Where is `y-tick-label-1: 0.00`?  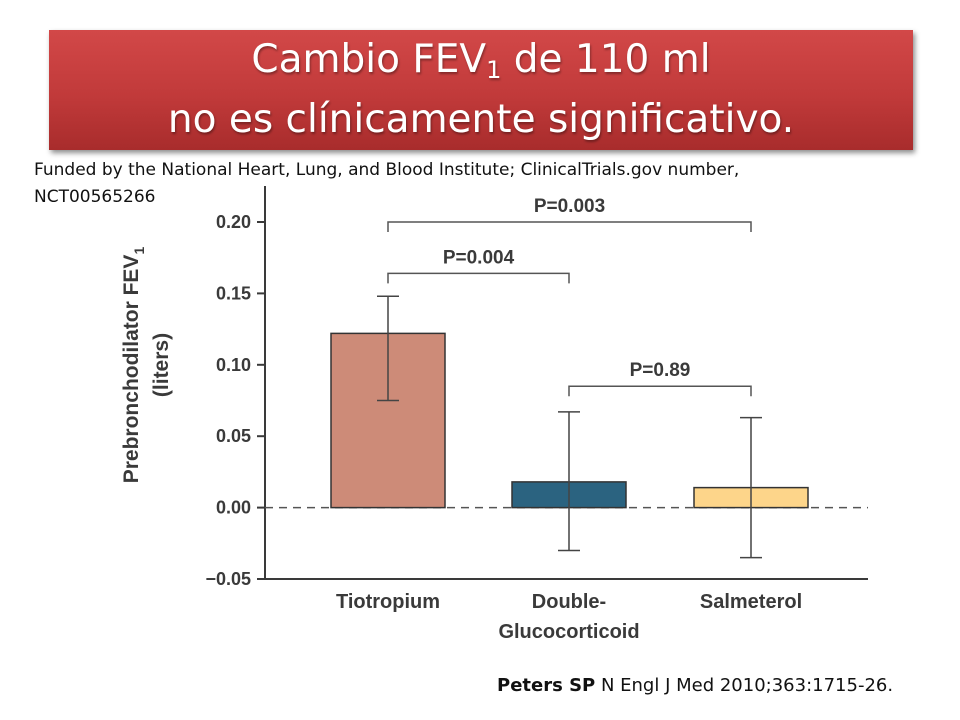
y-tick-label-1: 0.00 is located at coordinates (233, 508).